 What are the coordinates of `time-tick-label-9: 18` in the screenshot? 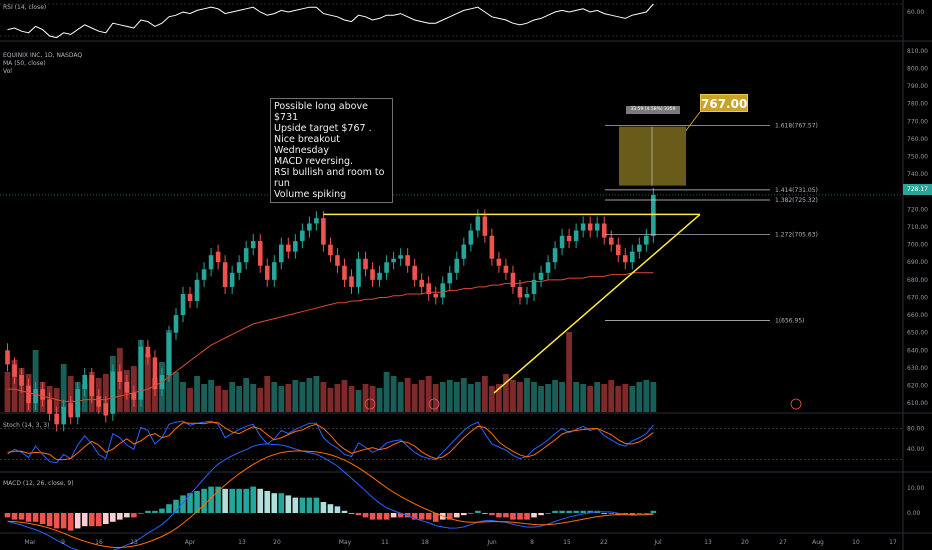 It's located at (425, 542).